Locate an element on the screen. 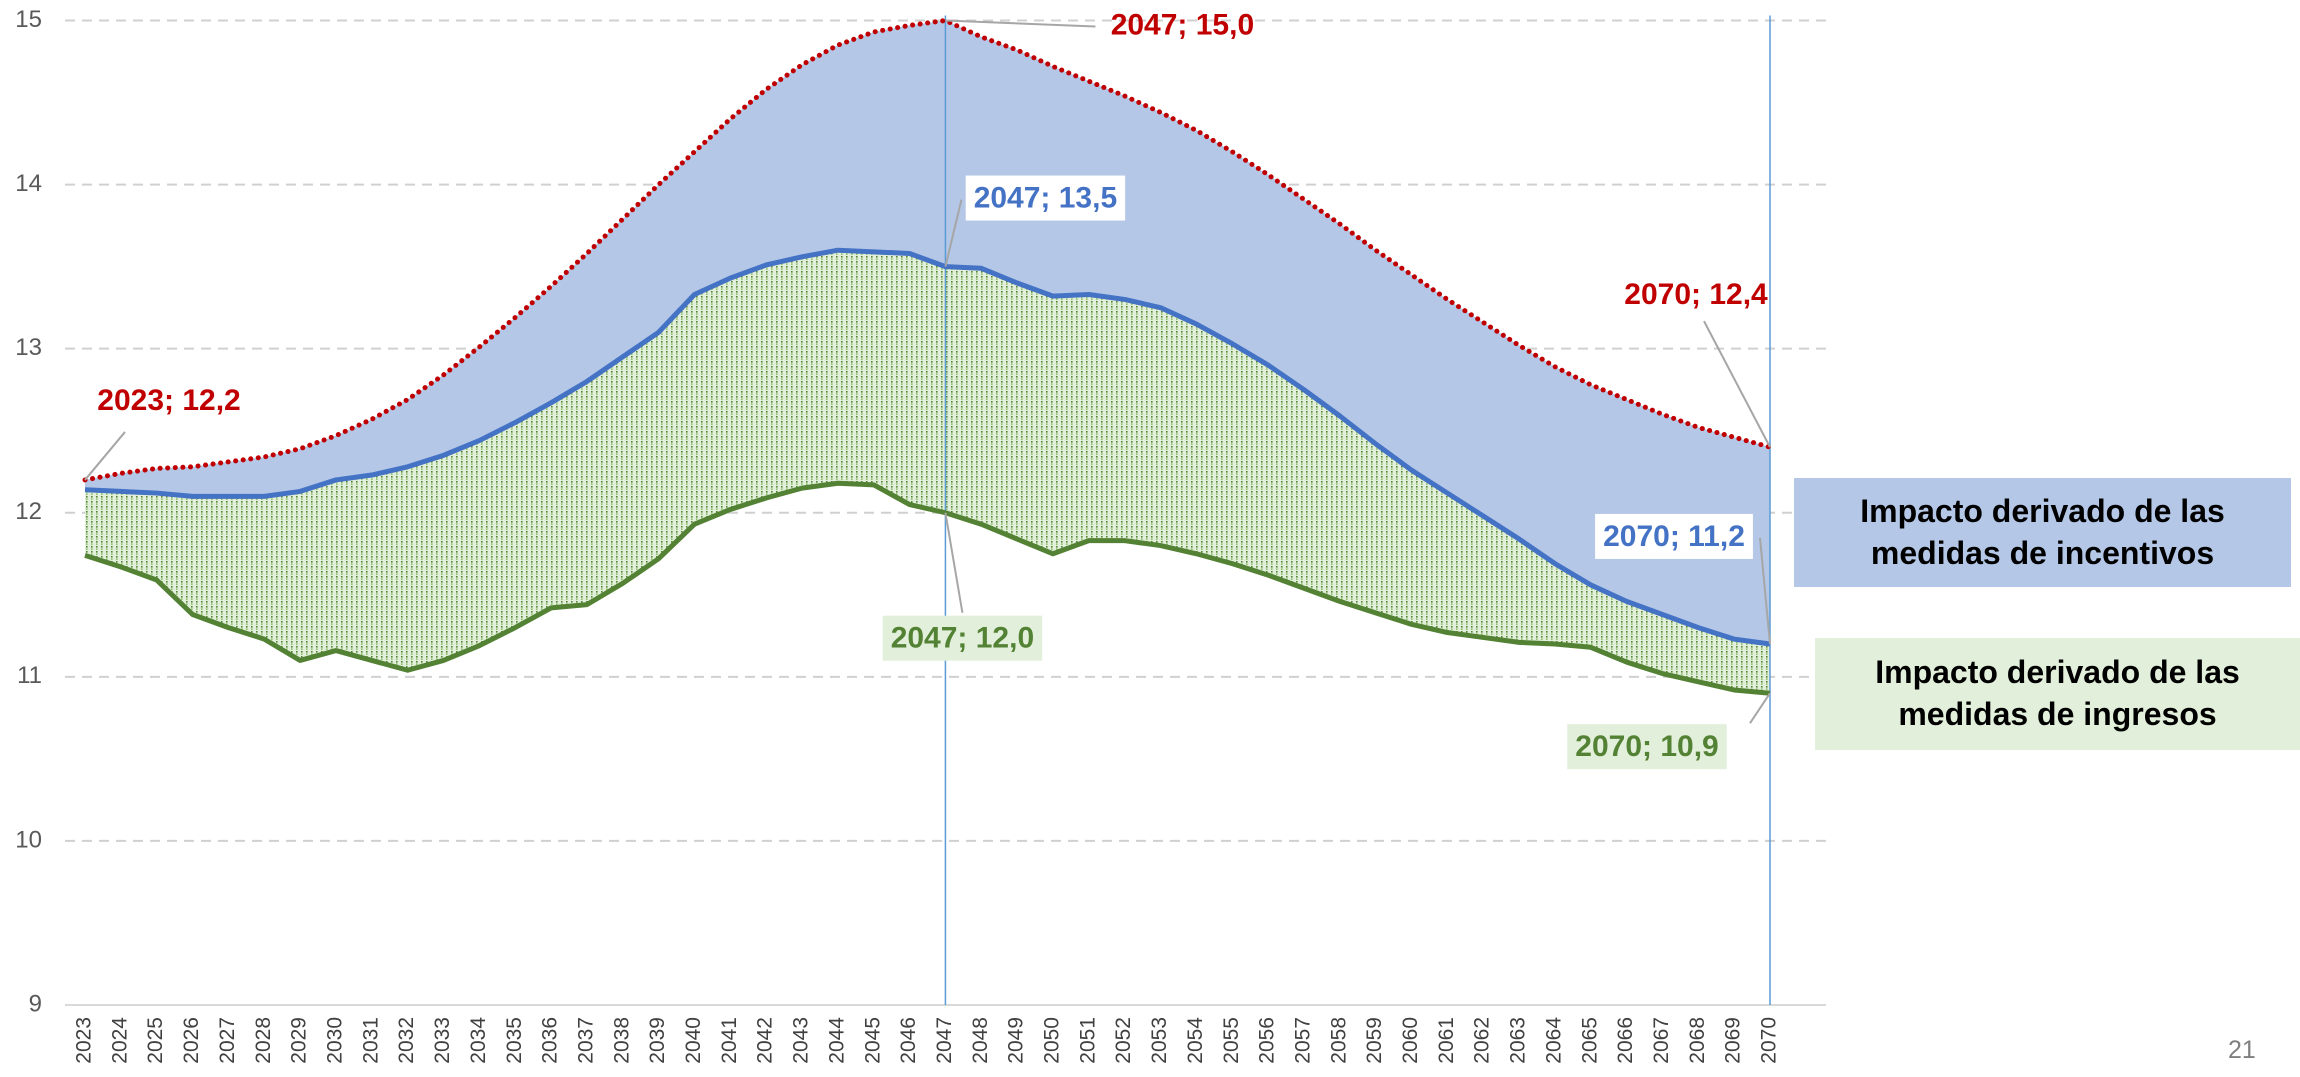 Image resolution: width=2300 pixels, height=1077 pixels. page-number: 21 is located at coordinates (2242, 1050).